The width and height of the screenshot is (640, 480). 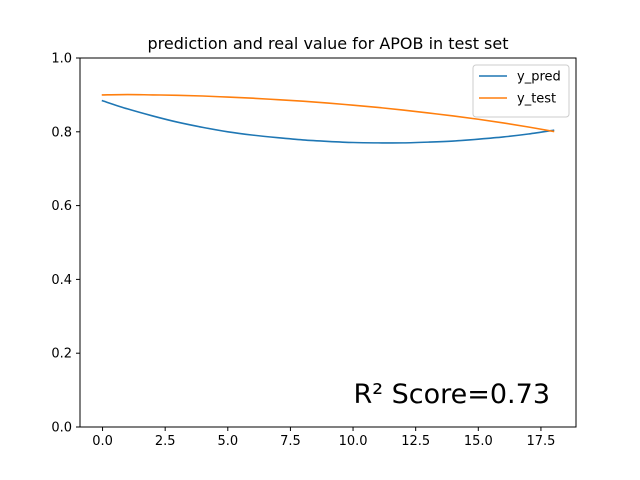 What do you see at coordinates (61, 428) in the screenshot?
I see `y-tick-label: 0.0` at bounding box center [61, 428].